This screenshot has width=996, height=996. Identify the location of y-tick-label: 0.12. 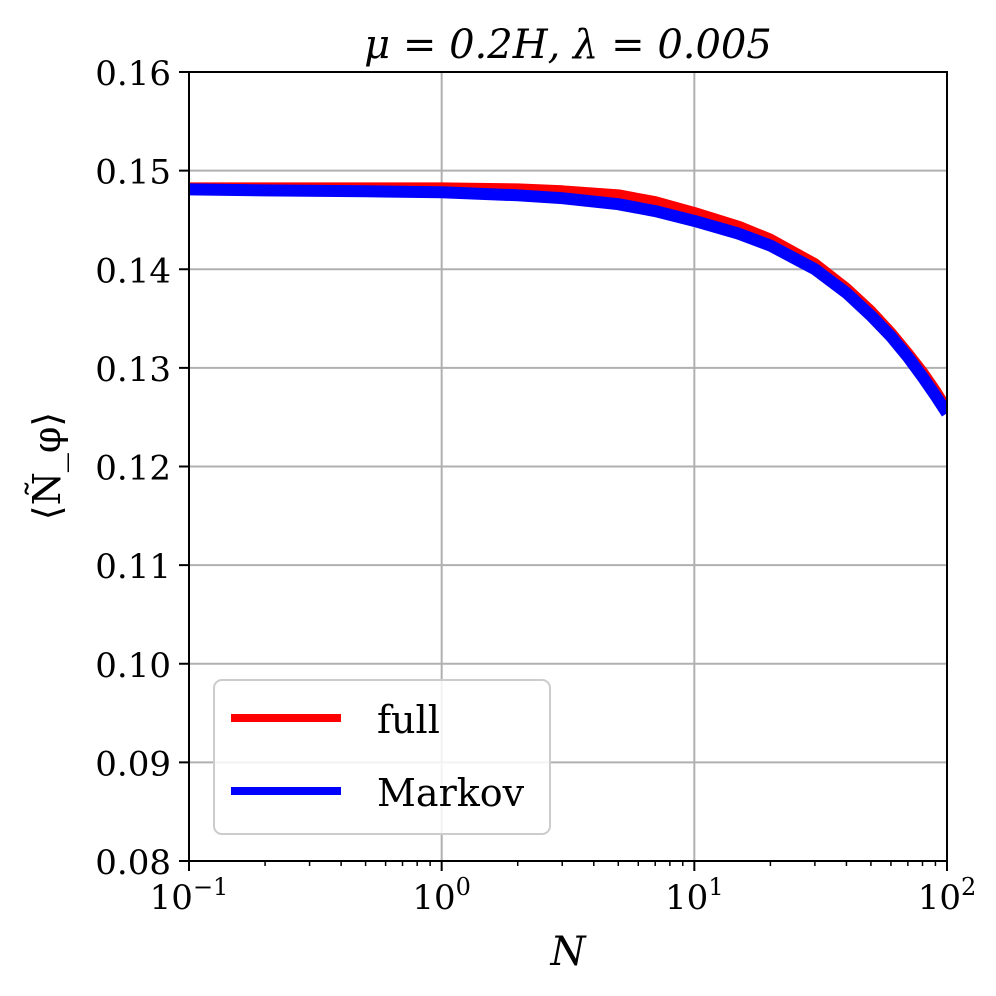
(133, 469).